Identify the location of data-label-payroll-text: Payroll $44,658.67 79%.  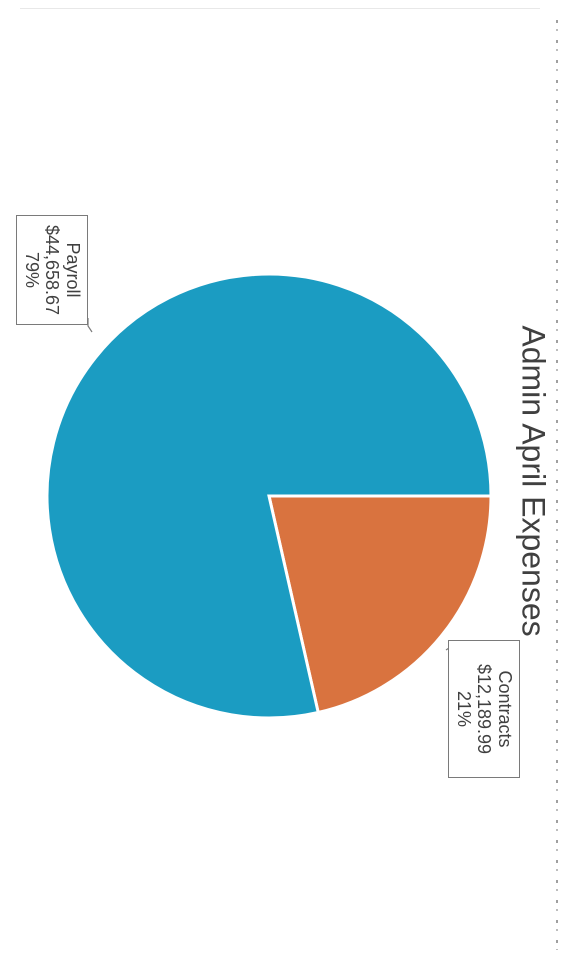
(52, 270).